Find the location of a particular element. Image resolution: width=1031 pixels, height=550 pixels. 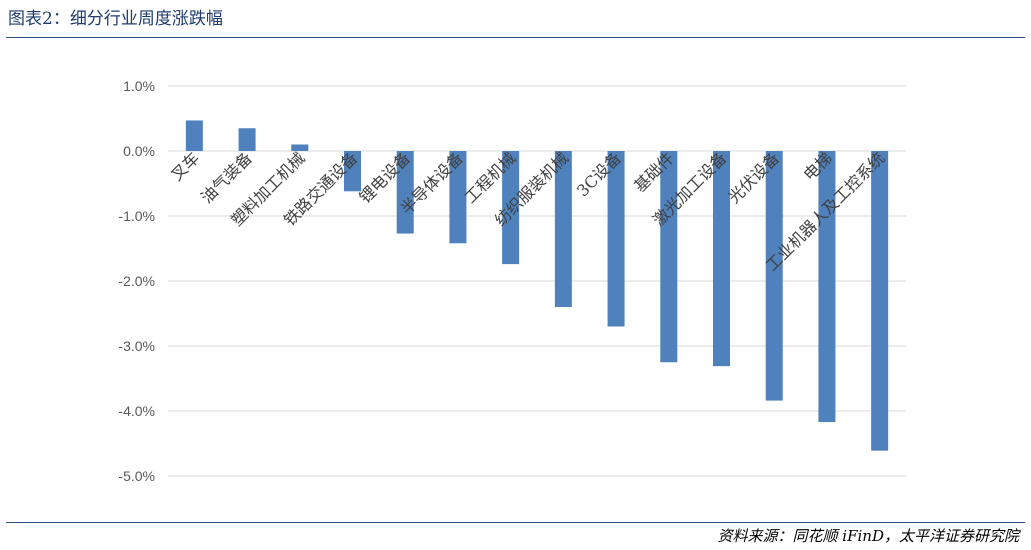

y-tick-label: 0.0% is located at coordinates (139, 151).